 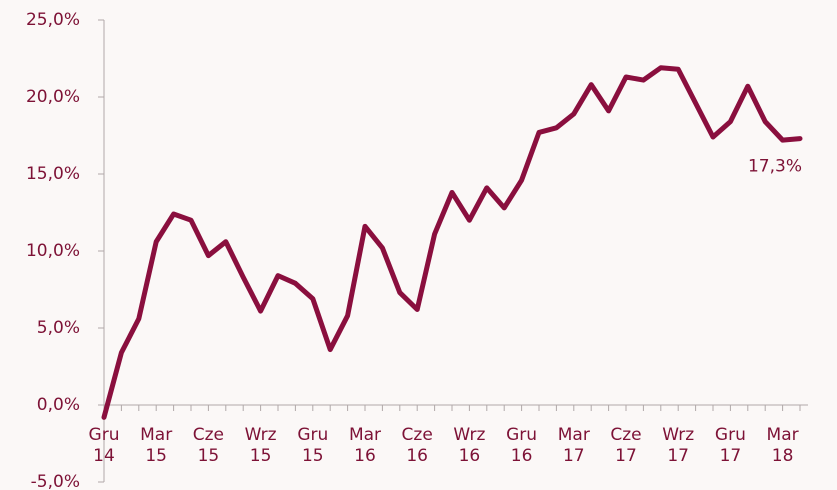 What do you see at coordinates (469, 445) in the screenshot?
I see `x-tick-label: Wrz 16` at bounding box center [469, 445].